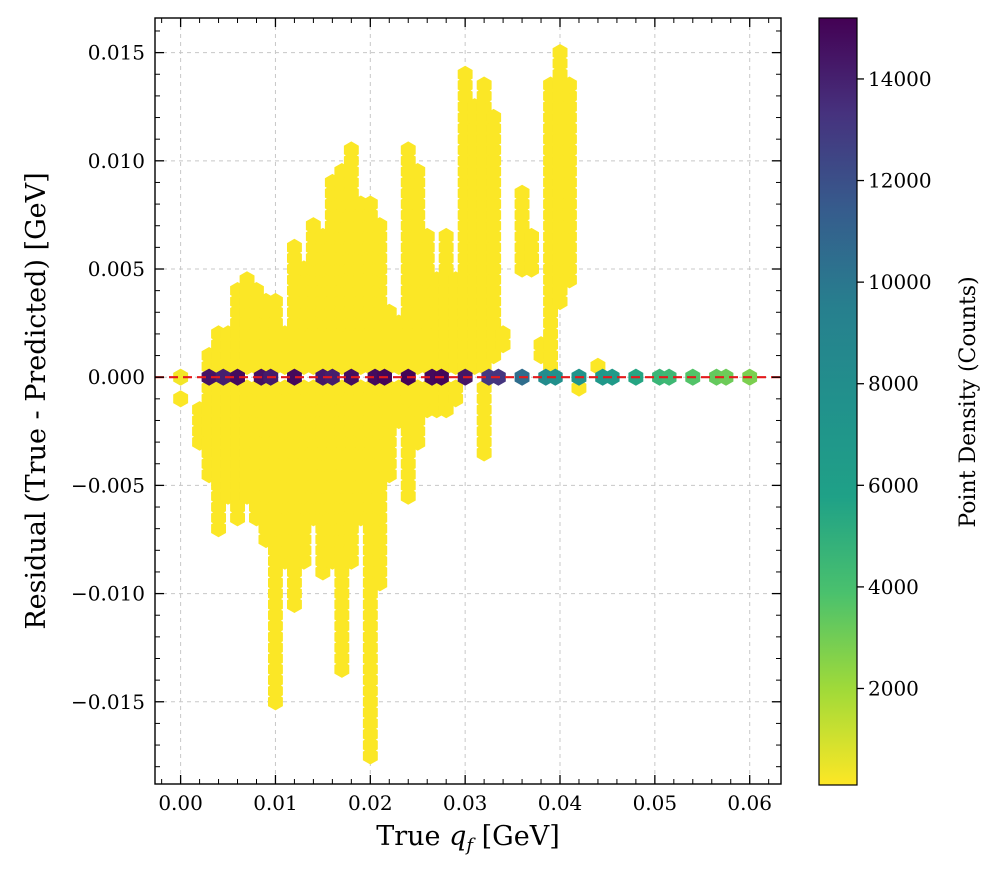 This screenshot has width=997, height=872. Describe the element at coordinates (108, 594) in the screenshot. I see `y-tick-label: −0.010` at that location.